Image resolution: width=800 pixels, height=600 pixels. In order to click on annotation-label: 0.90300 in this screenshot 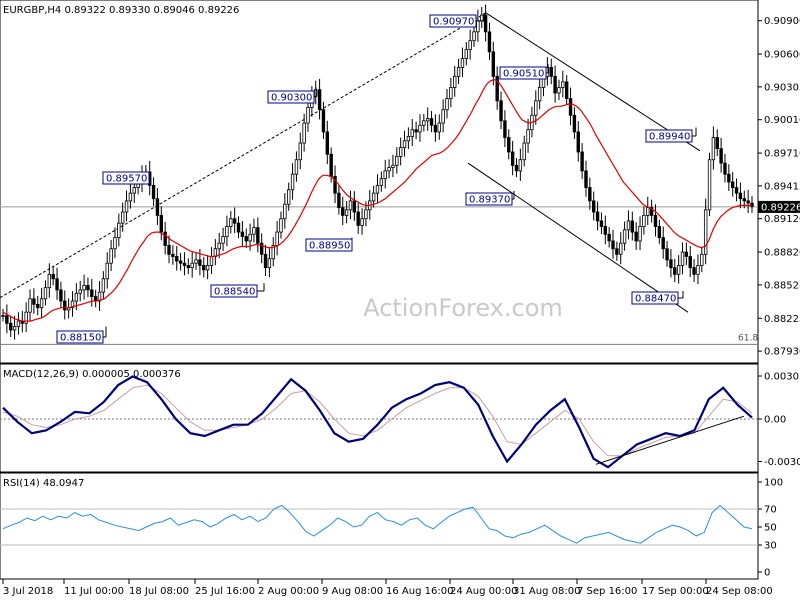, I will do `click(291, 98)`.